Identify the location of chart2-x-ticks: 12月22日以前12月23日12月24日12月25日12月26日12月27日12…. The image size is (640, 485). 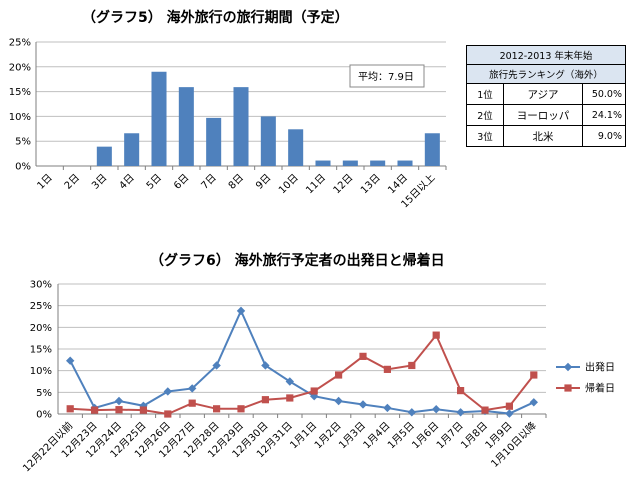
(283, 444).